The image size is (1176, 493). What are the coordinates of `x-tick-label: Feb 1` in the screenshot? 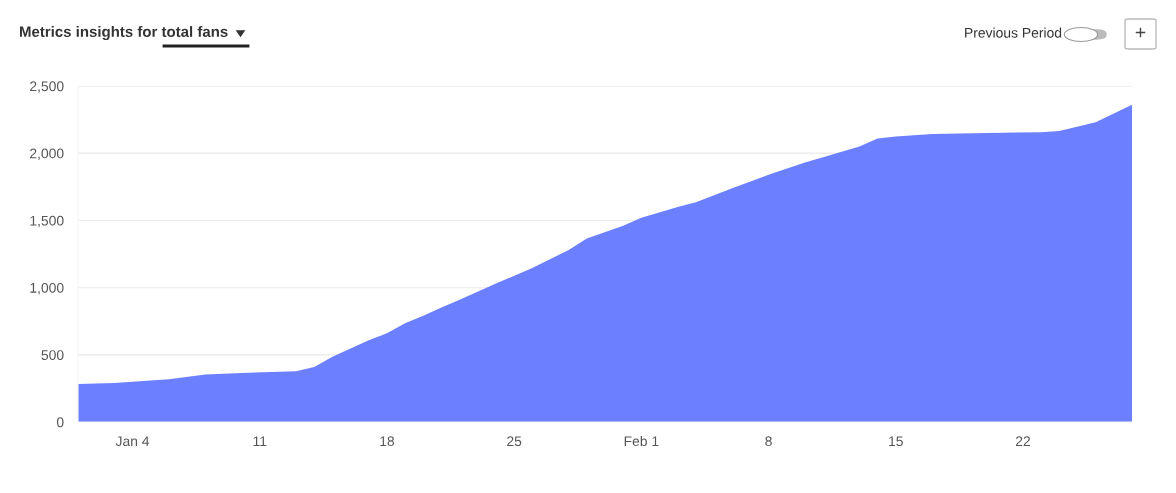 It's located at (641, 441).